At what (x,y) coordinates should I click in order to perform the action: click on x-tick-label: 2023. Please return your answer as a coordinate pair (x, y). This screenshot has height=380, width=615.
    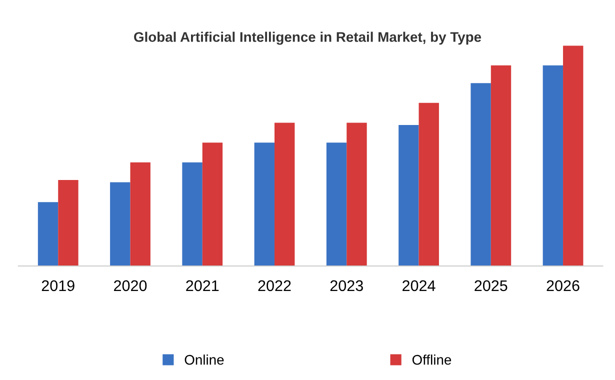
    Looking at the image, I should click on (346, 286).